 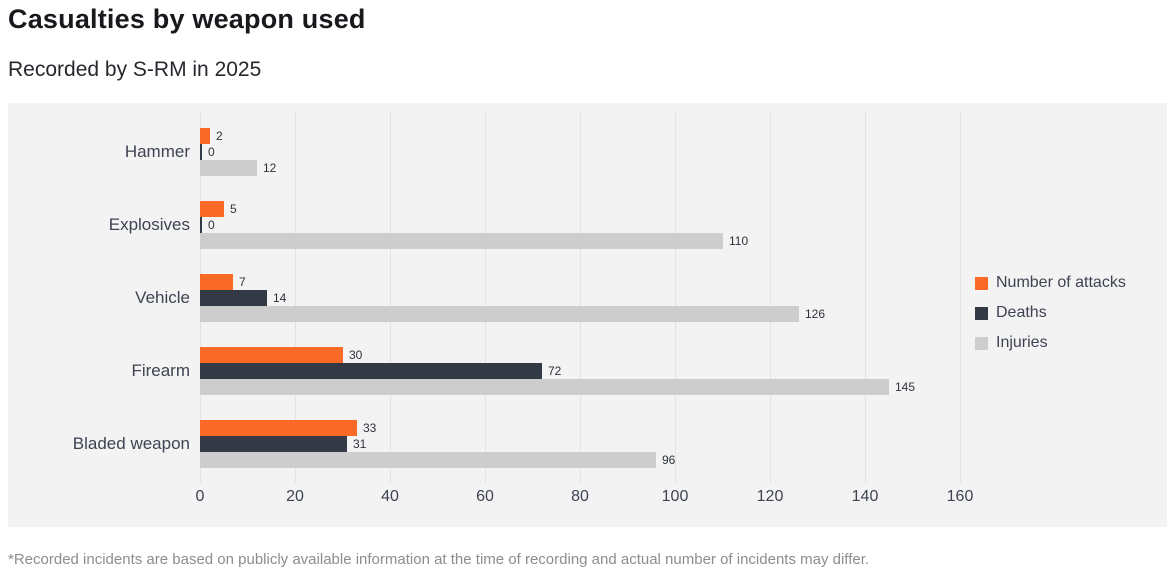 I want to click on bar-number-of-attacks-vehicle, so click(x=216, y=282).